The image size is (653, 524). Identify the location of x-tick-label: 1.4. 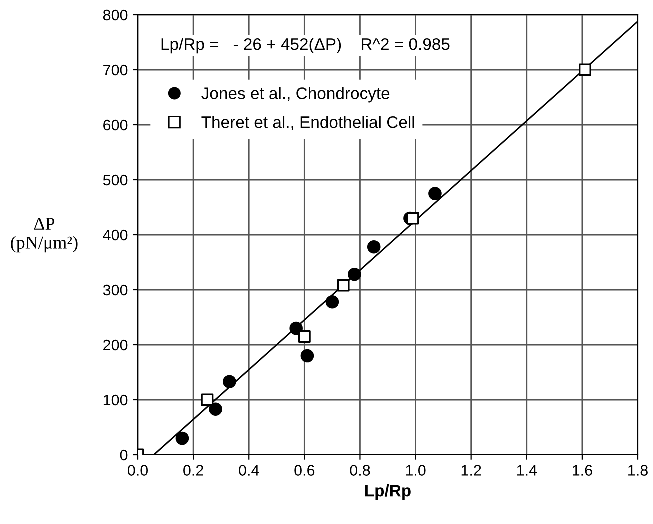
(527, 470).